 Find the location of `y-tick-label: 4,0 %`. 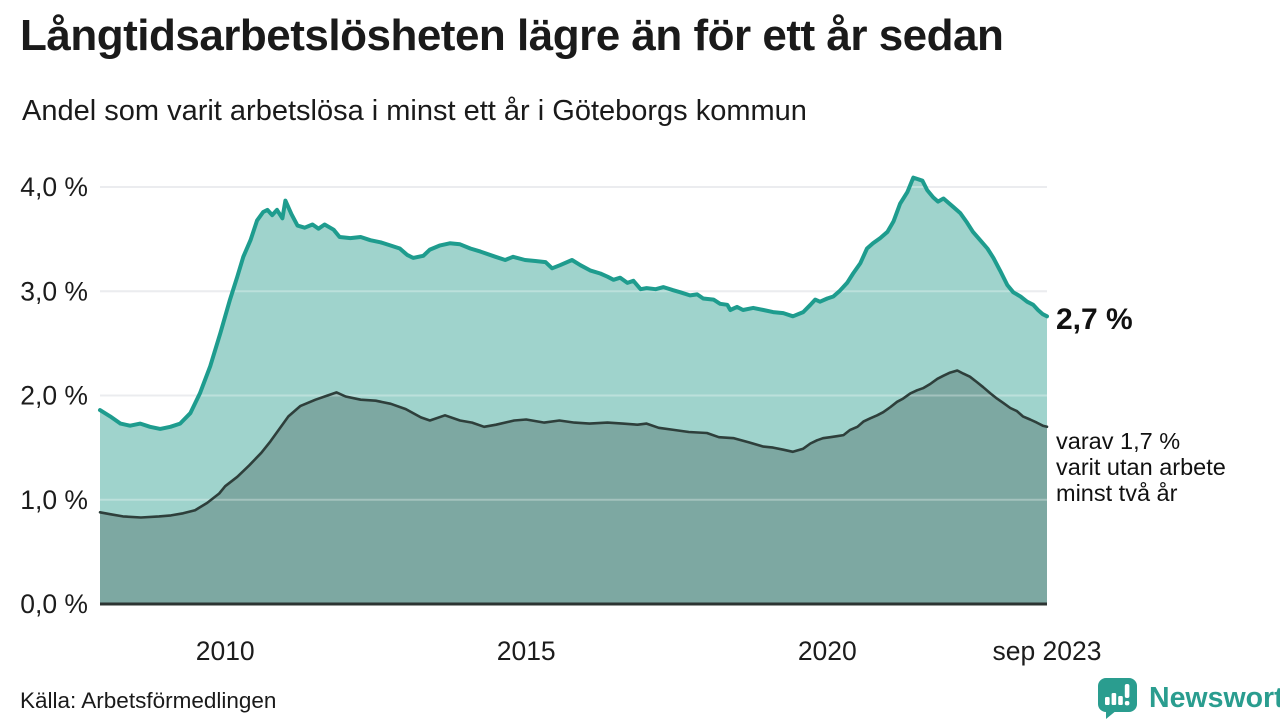

y-tick-label: 4,0 % is located at coordinates (54, 187).